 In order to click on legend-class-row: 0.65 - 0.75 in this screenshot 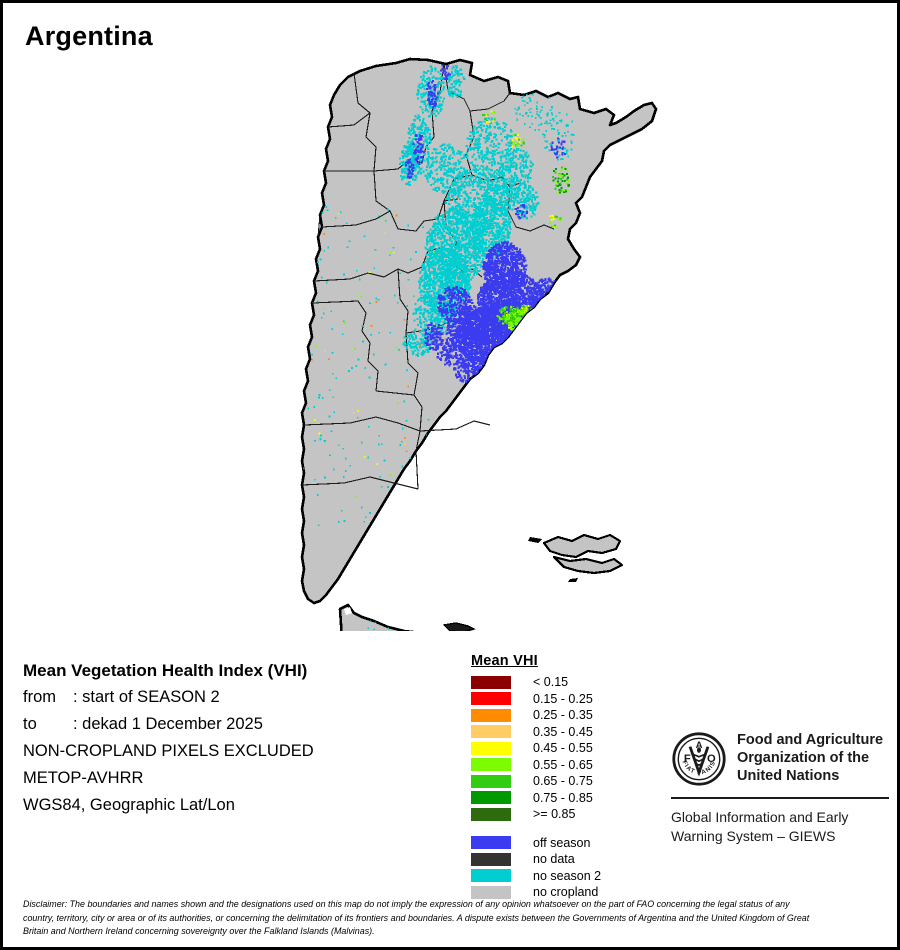, I will do `click(561, 781)`.